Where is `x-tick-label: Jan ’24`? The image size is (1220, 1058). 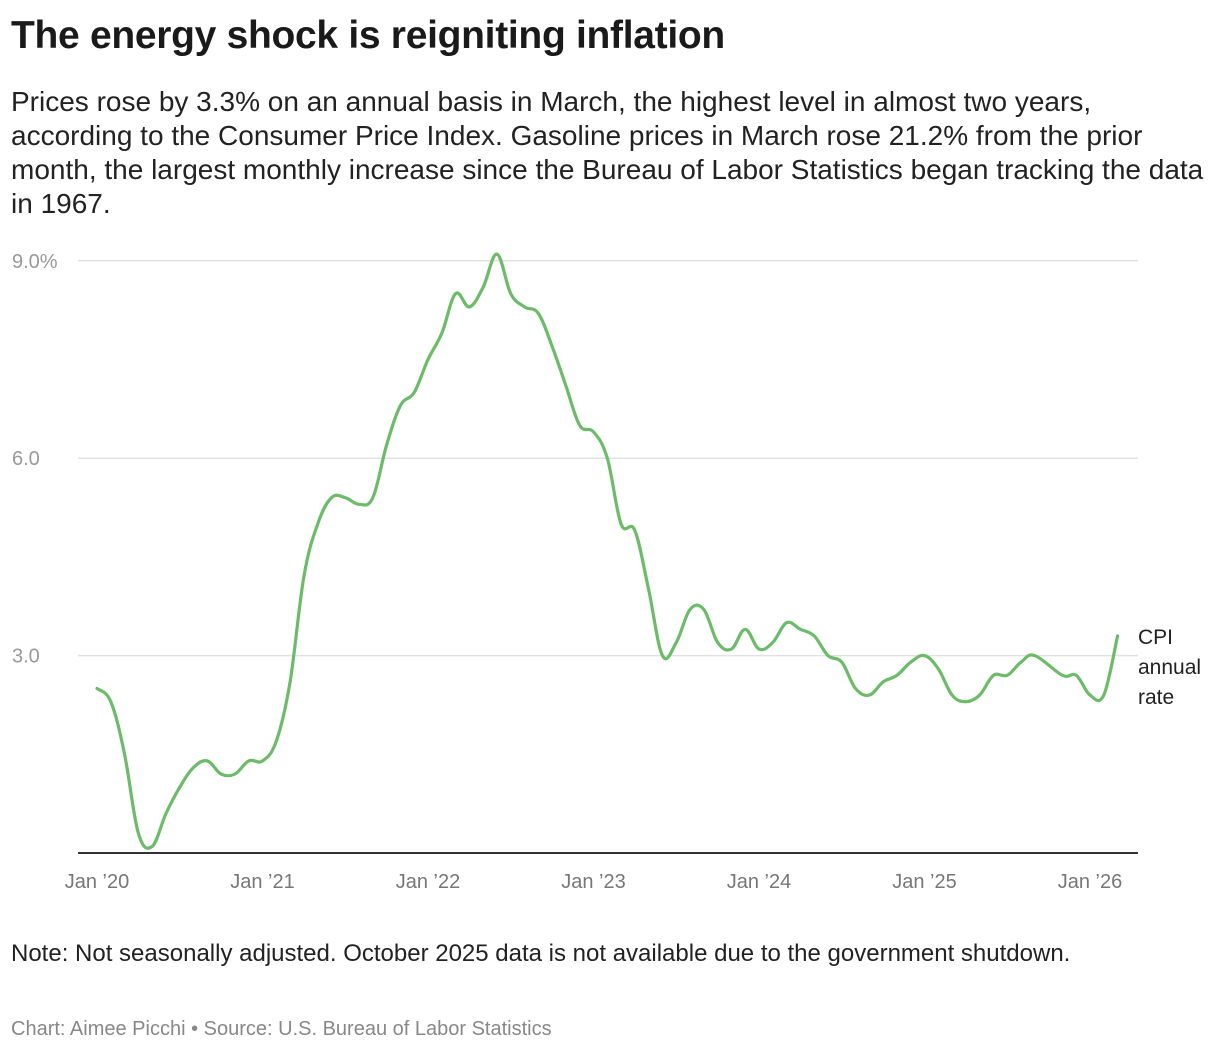
x-tick-label: Jan ’24 is located at coordinates (759, 882).